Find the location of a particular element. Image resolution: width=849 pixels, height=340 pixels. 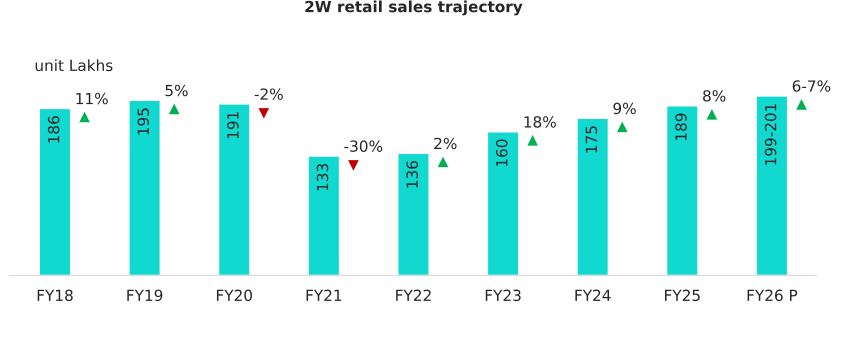

annotation: 9% is located at coordinates (624, 108).